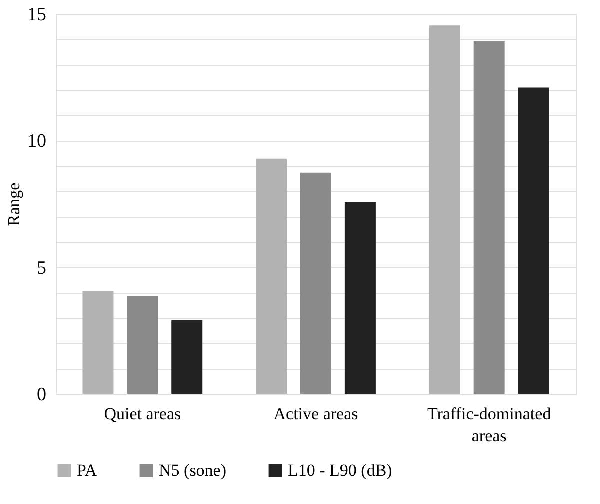 This screenshot has height=504, width=600. Describe the element at coordinates (87, 470) in the screenshot. I see `legend-label: PA` at that location.